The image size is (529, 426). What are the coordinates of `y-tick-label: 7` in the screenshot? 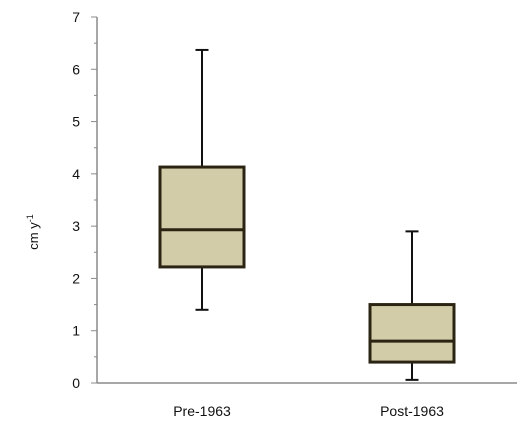 It's located at (76, 17).